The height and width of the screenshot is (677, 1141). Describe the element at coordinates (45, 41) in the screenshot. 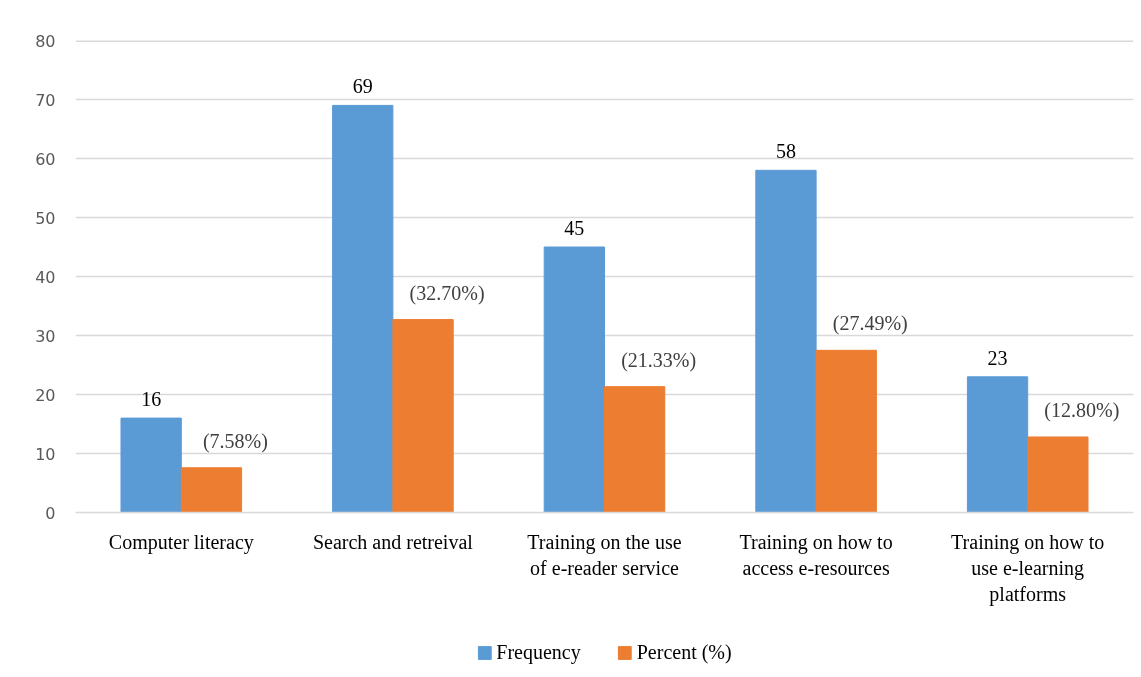

I see `y-tick-label: 80` at that location.